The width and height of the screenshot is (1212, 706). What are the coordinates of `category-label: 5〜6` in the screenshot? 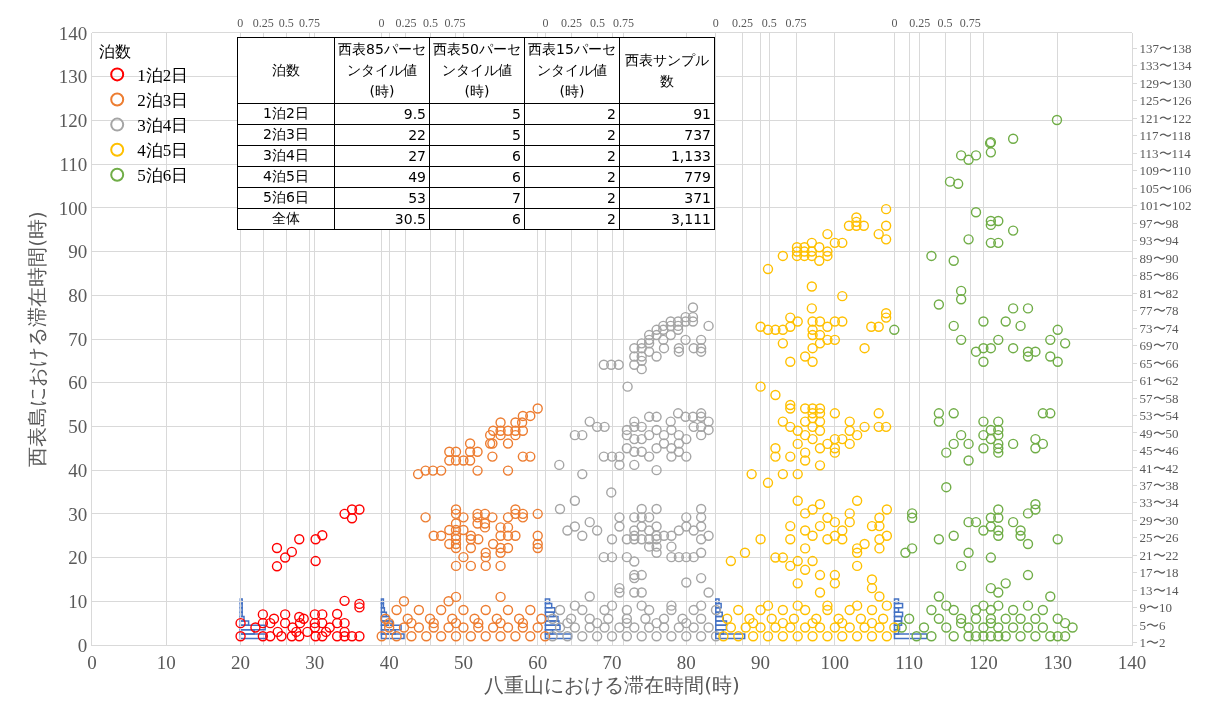 It's located at (1152, 625).